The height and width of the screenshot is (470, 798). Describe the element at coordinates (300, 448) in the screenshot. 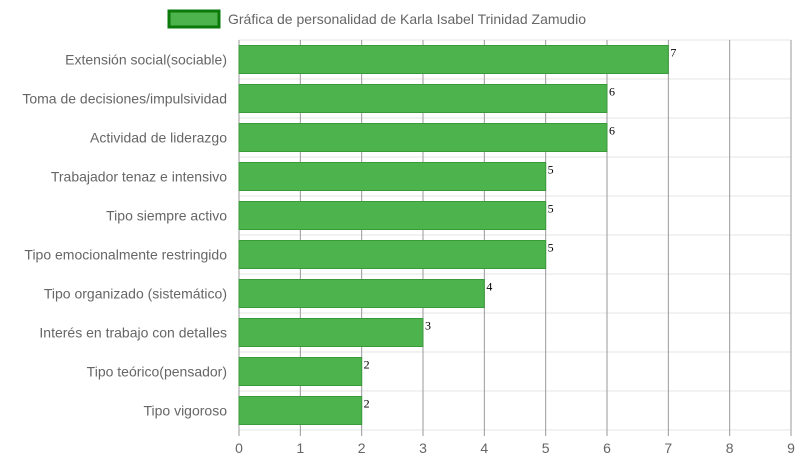

I see `x-tick-label: 1` at that location.